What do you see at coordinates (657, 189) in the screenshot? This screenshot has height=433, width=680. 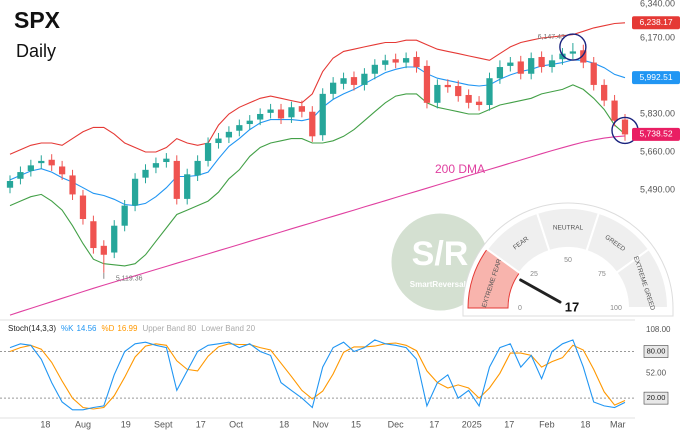 I see `y-tick-label: 5,490.00` at bounding box center [657, 189].